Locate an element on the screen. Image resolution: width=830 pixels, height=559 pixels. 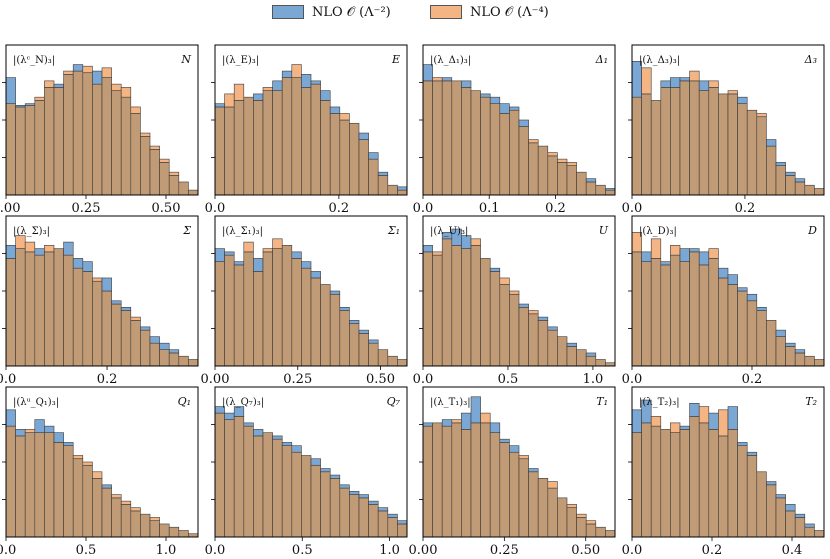
field-title: D is located at coordinates (812, 230).